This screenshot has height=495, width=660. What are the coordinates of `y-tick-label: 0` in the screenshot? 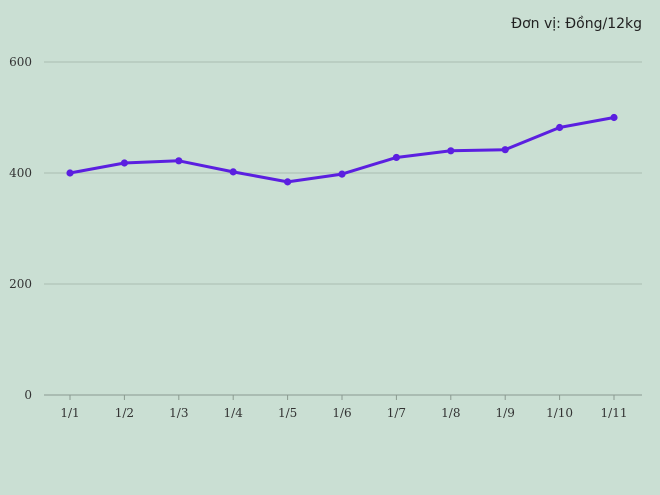 It's located at (28, 395).